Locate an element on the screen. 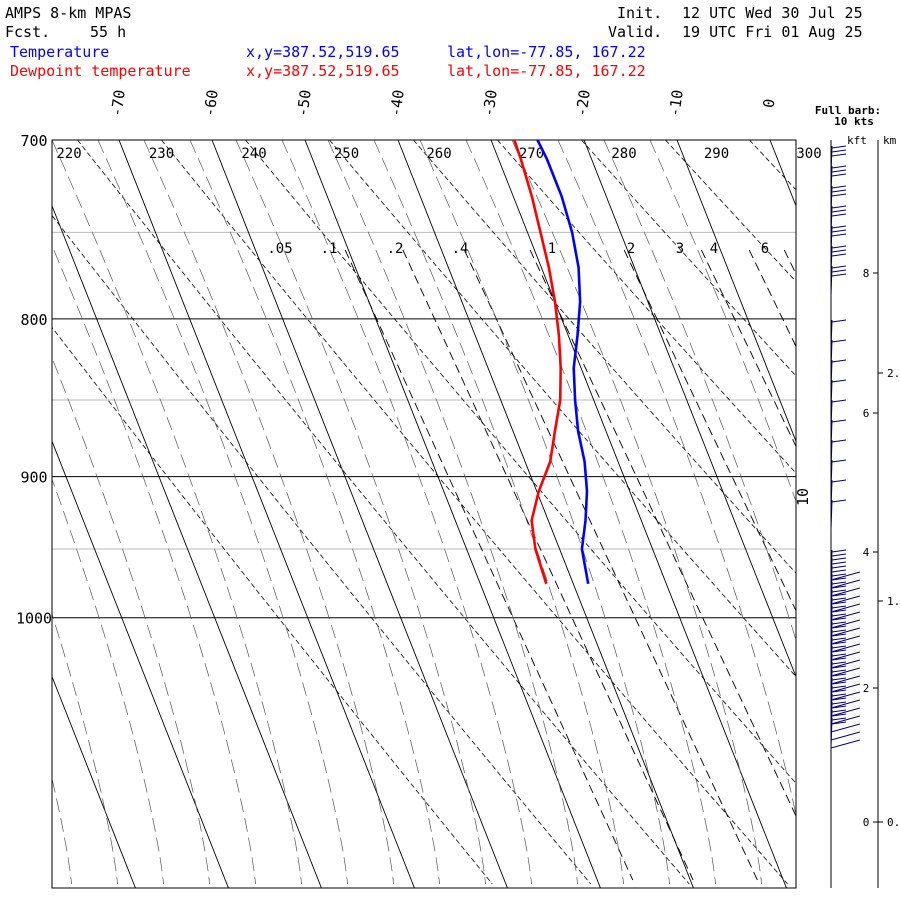 The height and width of the screenshot is (900, 900). mixing-ratio-label: .2 is located at coordinates (395, 249).